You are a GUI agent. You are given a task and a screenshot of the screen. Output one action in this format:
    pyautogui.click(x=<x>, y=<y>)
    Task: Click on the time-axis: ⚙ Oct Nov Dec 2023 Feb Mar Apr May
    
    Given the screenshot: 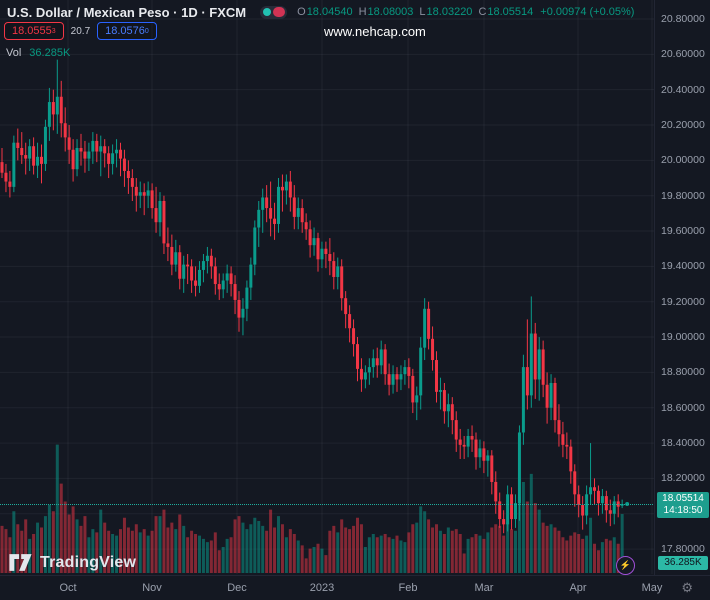 What is the action you would take?
    pyautogui.click(x=355, y=587)
    